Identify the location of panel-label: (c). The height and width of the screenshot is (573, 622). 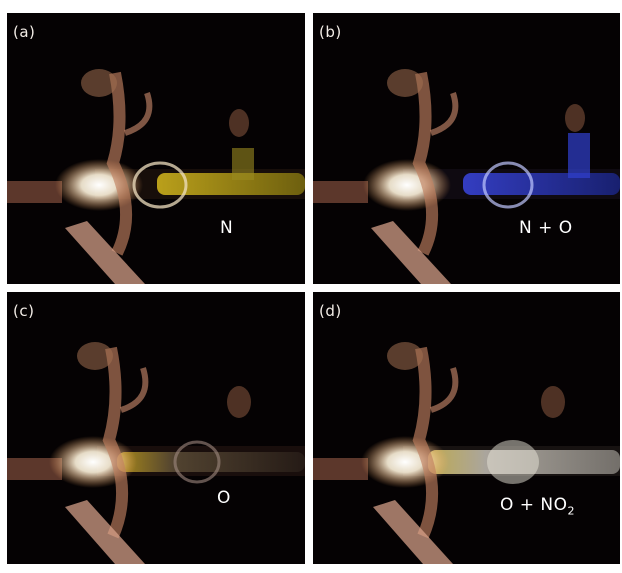
(24, 311).